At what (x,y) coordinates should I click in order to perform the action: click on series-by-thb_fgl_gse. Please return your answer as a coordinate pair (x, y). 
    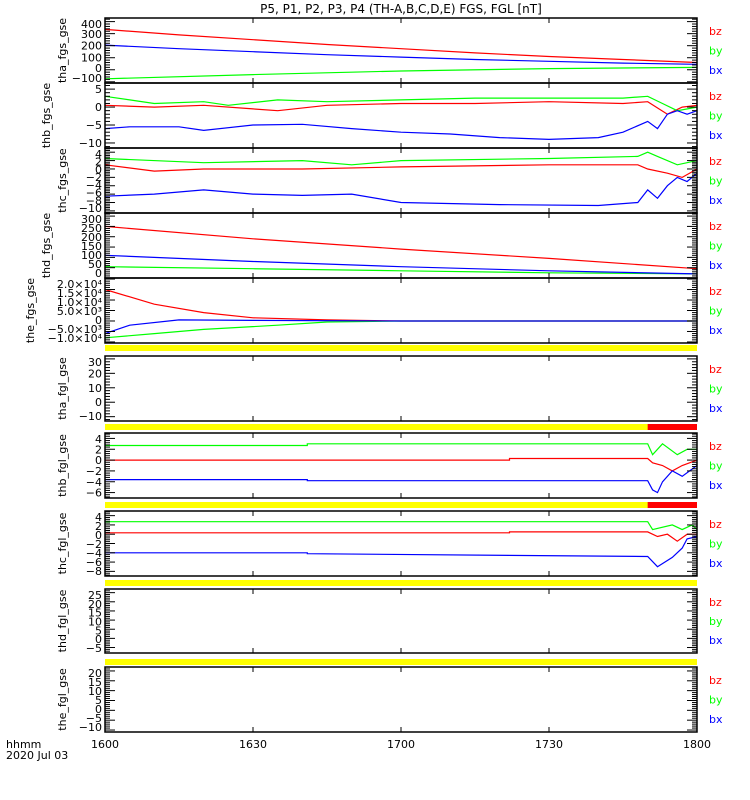
    Looking at the image, I should click on (401, 449).